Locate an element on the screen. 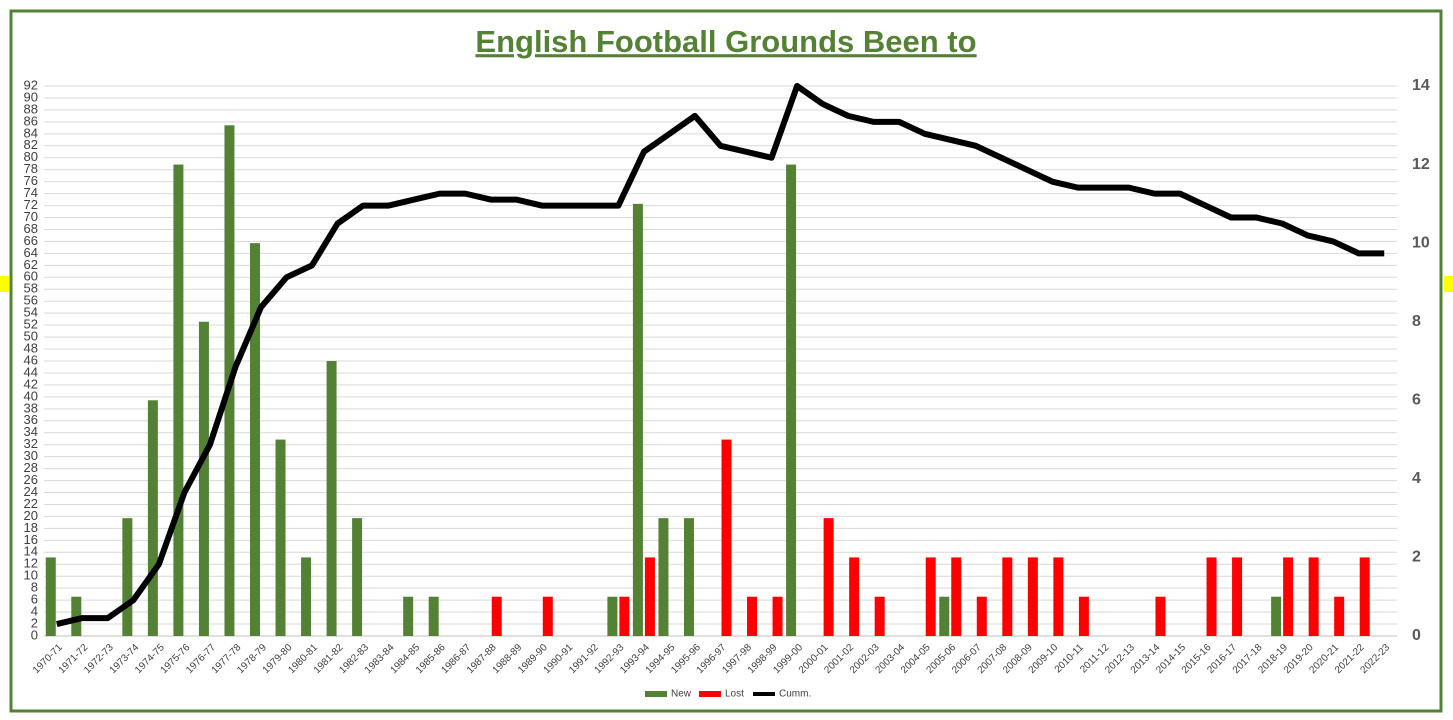 This screenshot has height=720, width=1453. y-tick-label: 58 is located at coordinates (31, 288).